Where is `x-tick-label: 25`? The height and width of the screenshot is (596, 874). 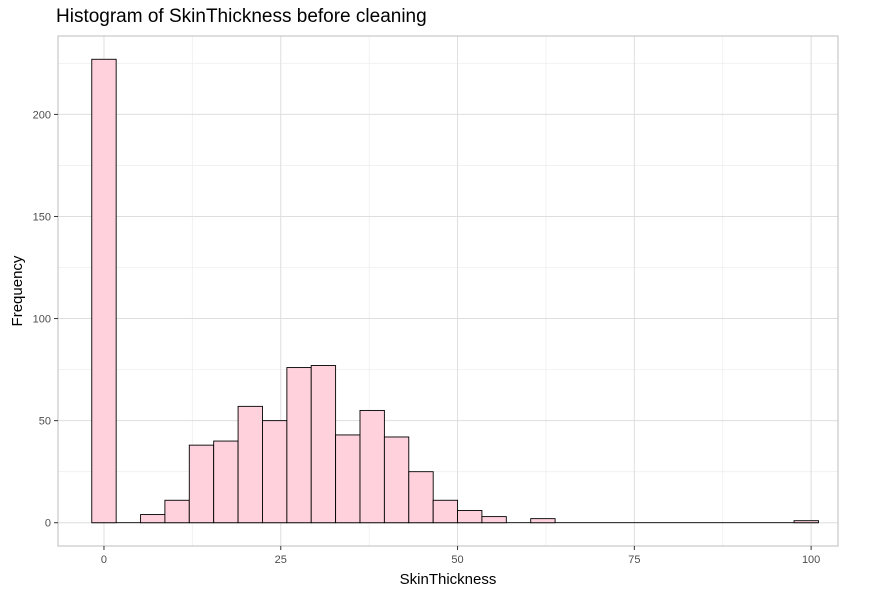
x-tick-label: 25 is located at coordinates (281, 560).